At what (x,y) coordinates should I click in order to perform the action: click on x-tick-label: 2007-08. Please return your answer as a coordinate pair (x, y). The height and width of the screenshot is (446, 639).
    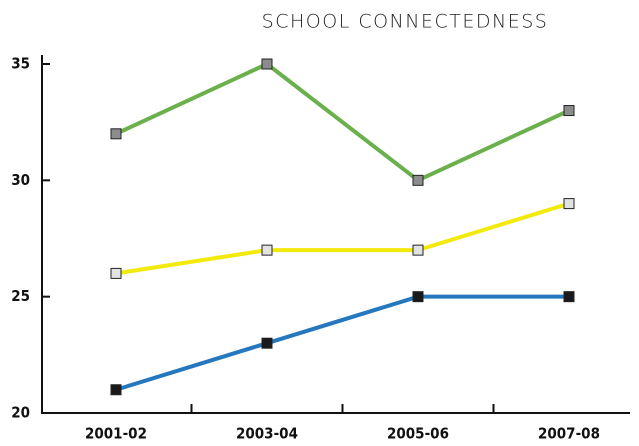
    Looking at the image, I should click on (569, 434).